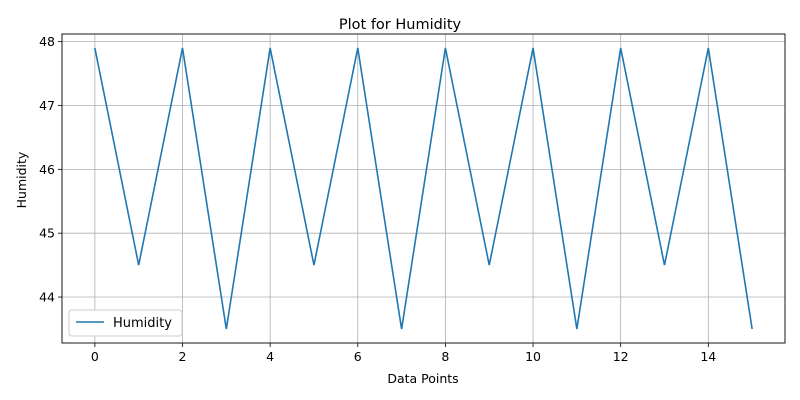 The image size is (800, 400). What do you see at coordinates (47, 169) in the screenshot?
I see `y-tick-label: 46` at bounding box center [47, 169].